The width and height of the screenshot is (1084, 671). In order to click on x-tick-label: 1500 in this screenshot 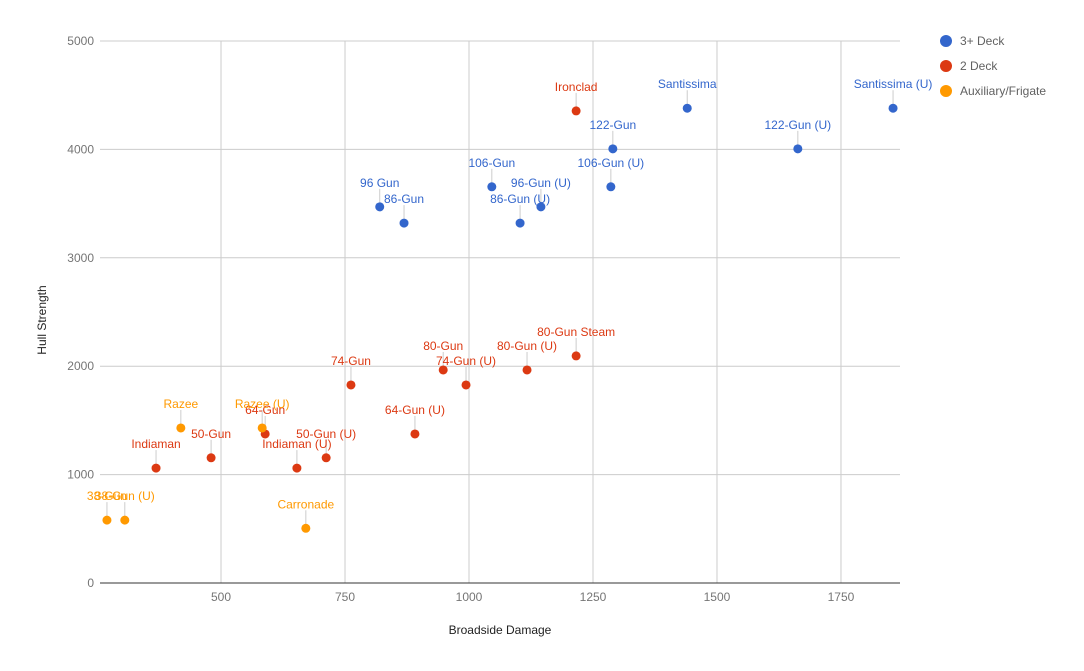, I will do `click(717, 597)`.